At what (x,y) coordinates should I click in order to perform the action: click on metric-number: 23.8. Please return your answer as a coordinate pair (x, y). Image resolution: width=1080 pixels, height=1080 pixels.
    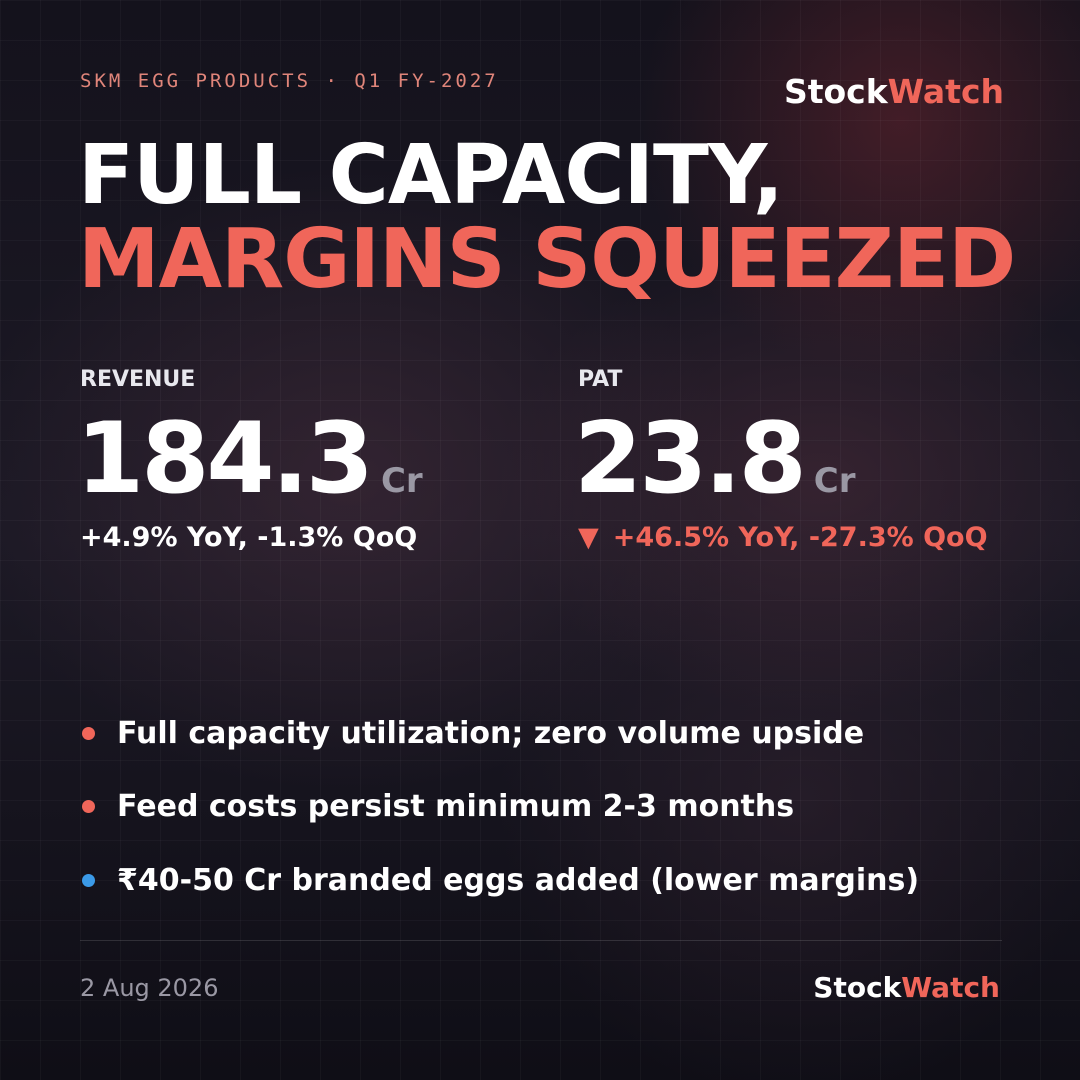
    Looking at the image, I should click on (690, 459).